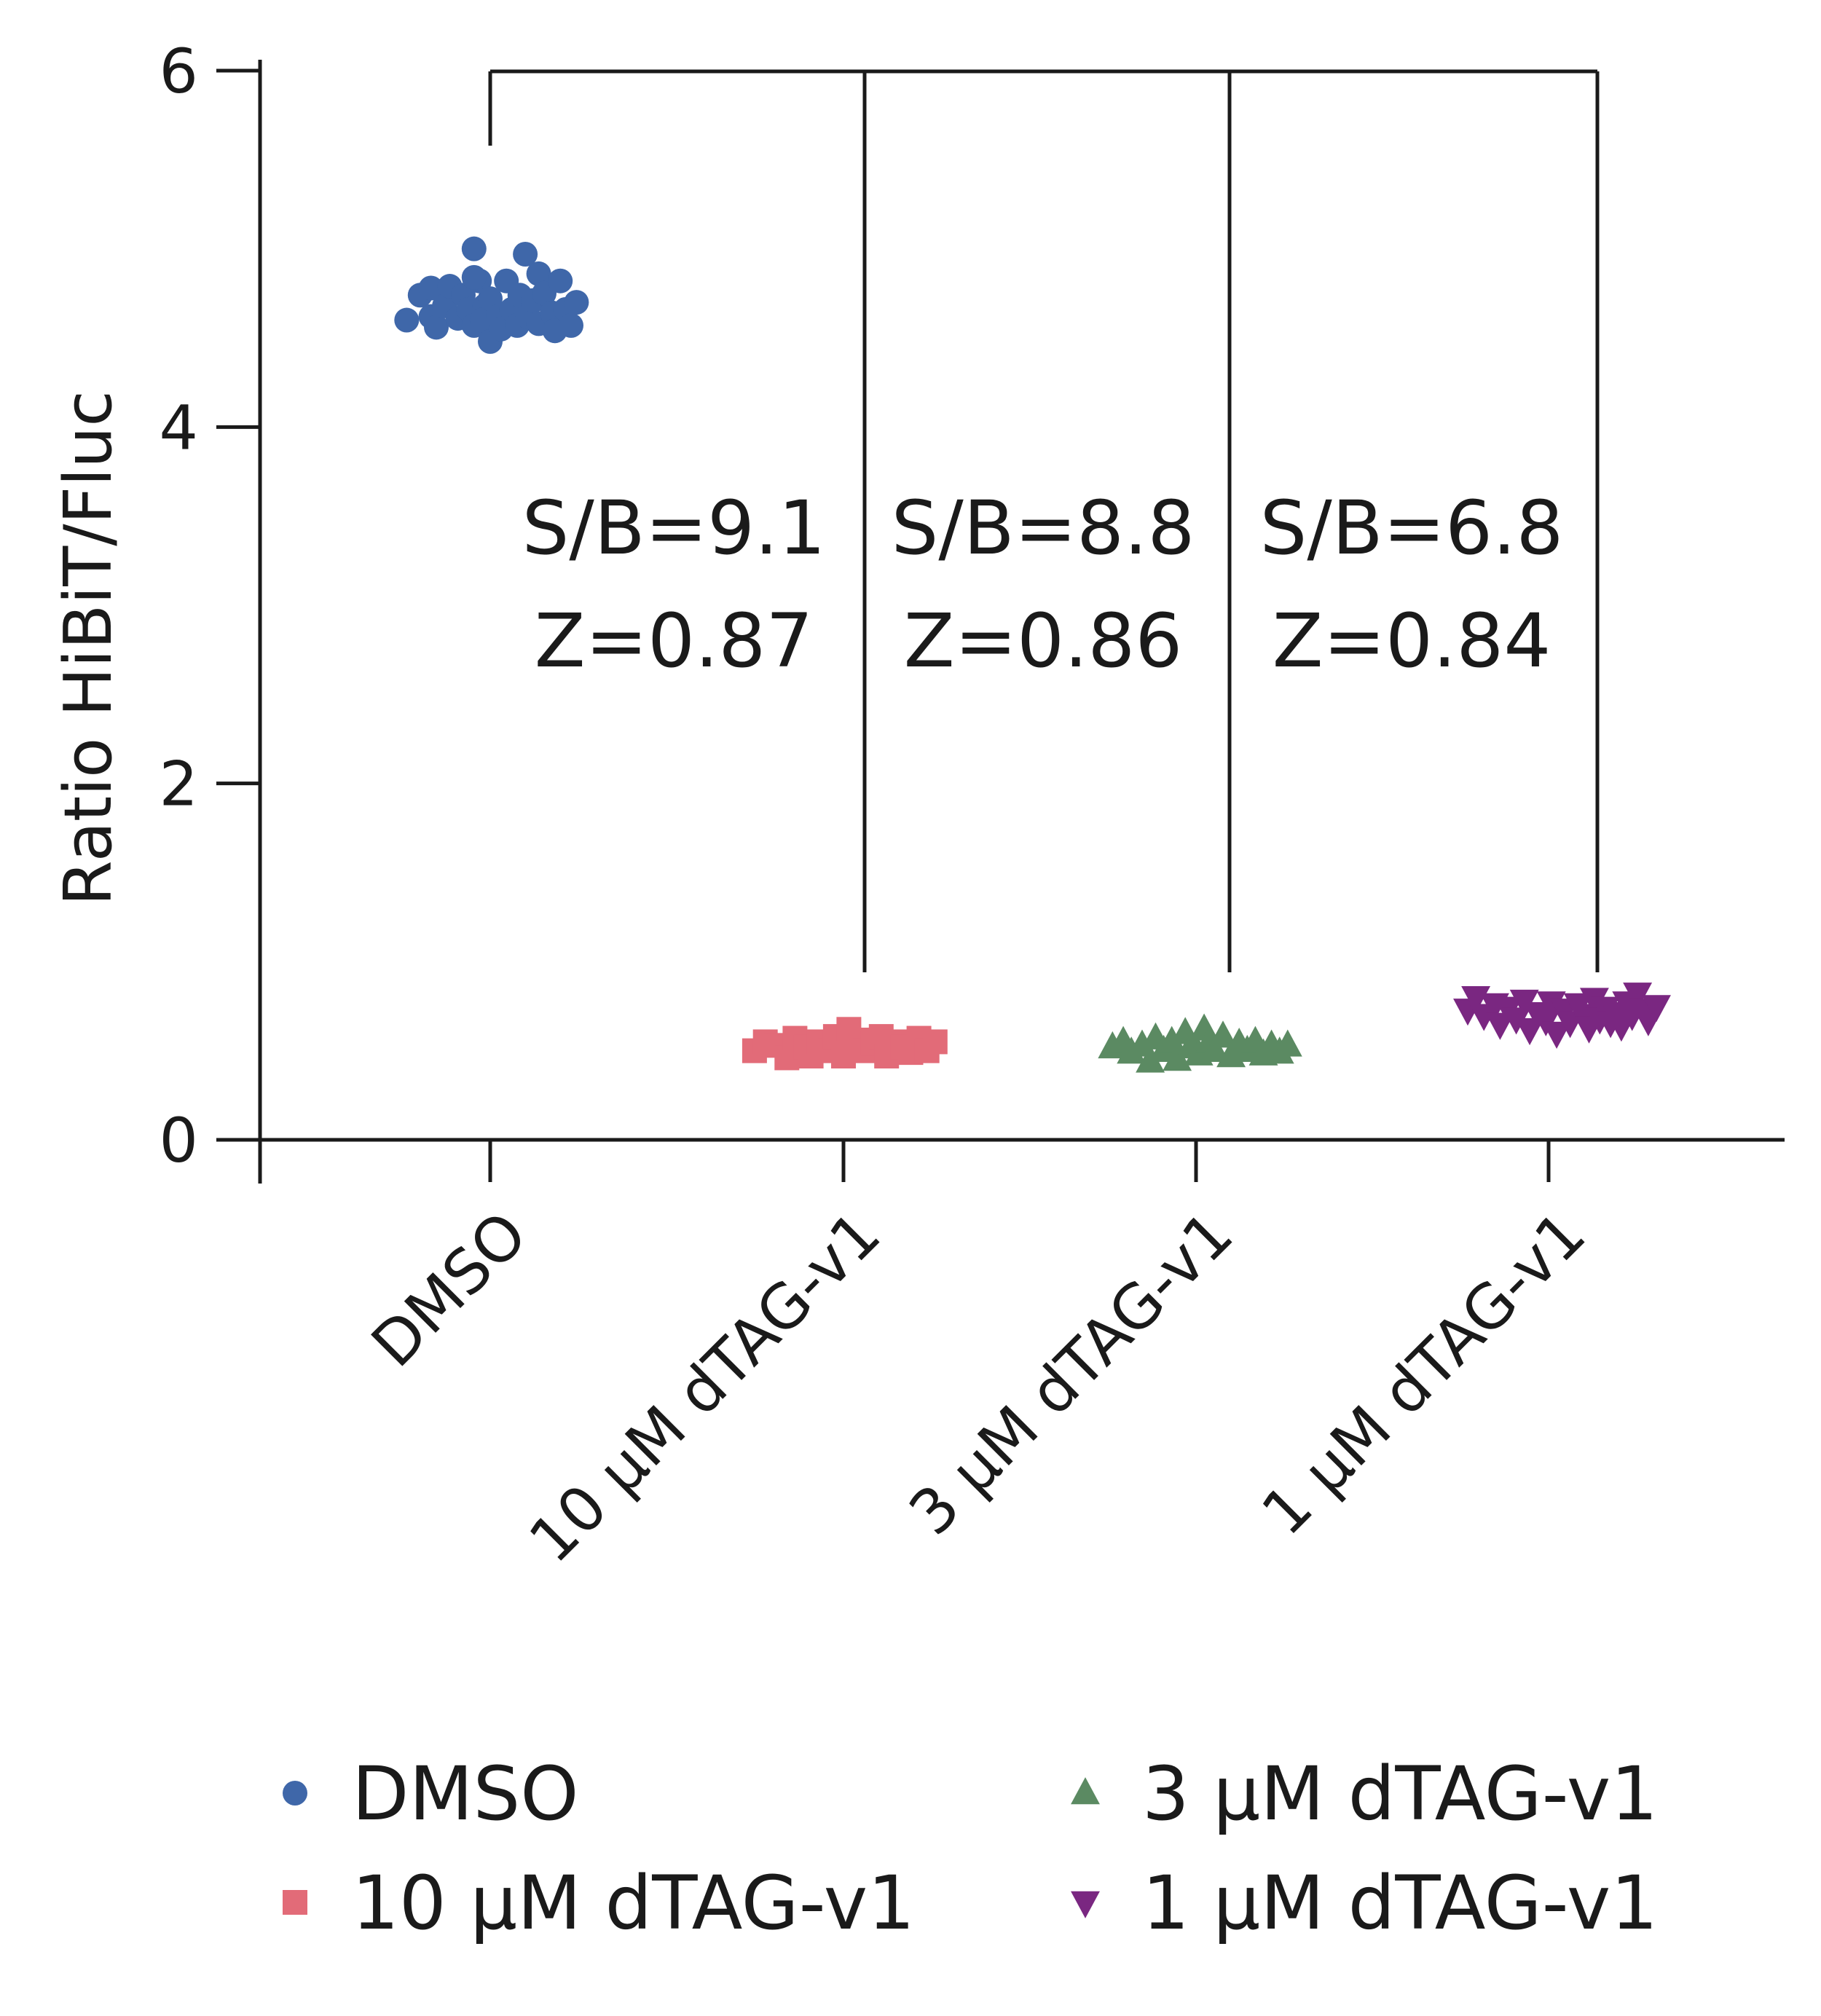 The image size is (1821, 2016). What do you see at coordinates (1070, 1373) in the screenshot?
I see `x-tick-label: 3 µM dTAG-v1` at bounding box center [1070, 1373].